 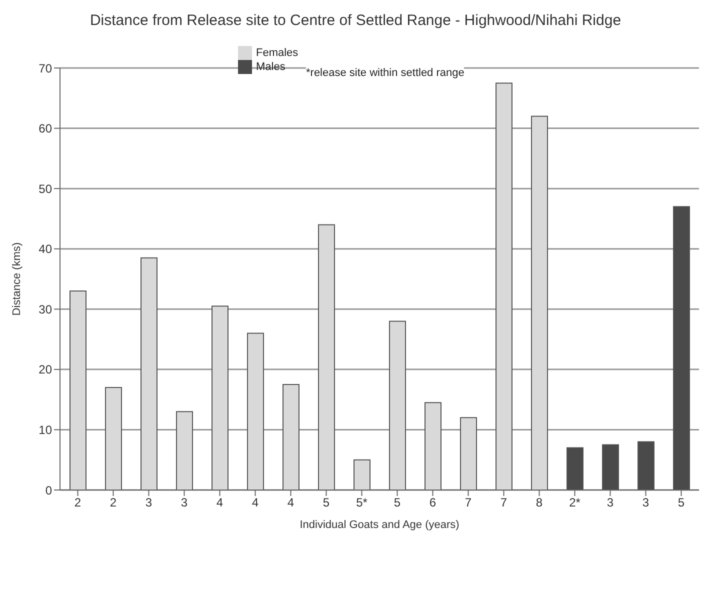 What do you see at coordinates (45, 309) in the screenshot?
I see `y-tick-label: 30` at bounding box center [45, 309].